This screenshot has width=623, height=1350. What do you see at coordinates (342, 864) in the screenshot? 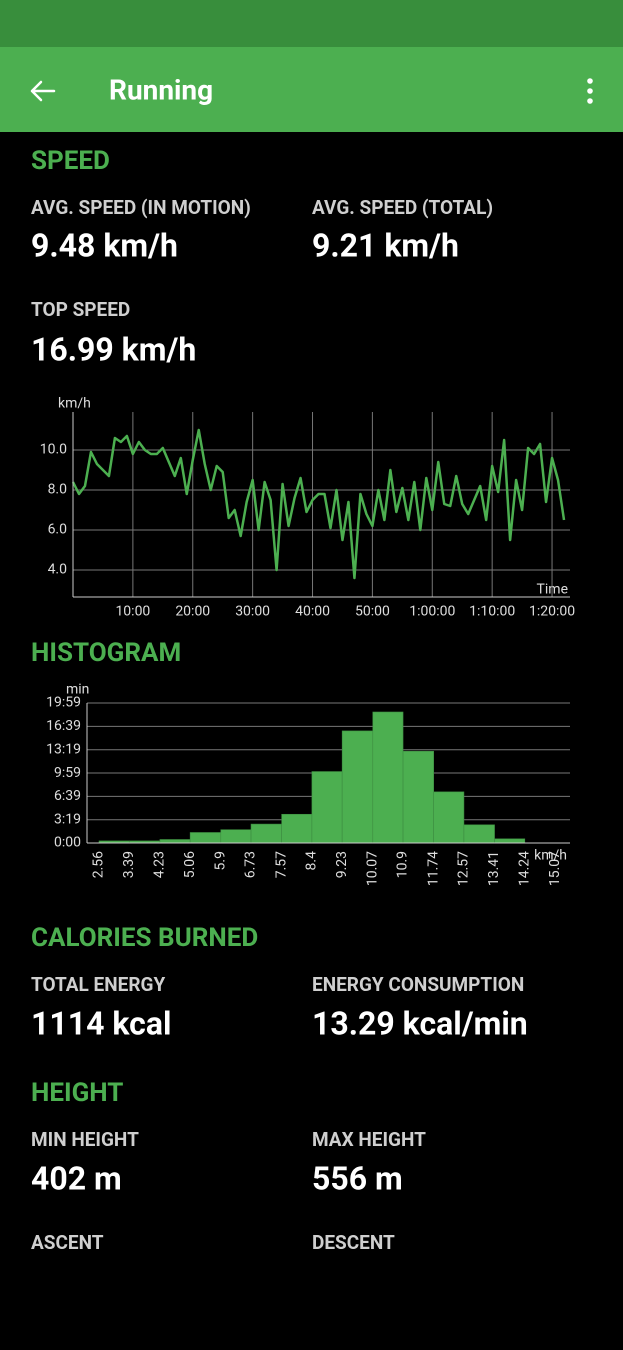
I see `x-tick-label: 9.23` at bounding box center [342, 864].